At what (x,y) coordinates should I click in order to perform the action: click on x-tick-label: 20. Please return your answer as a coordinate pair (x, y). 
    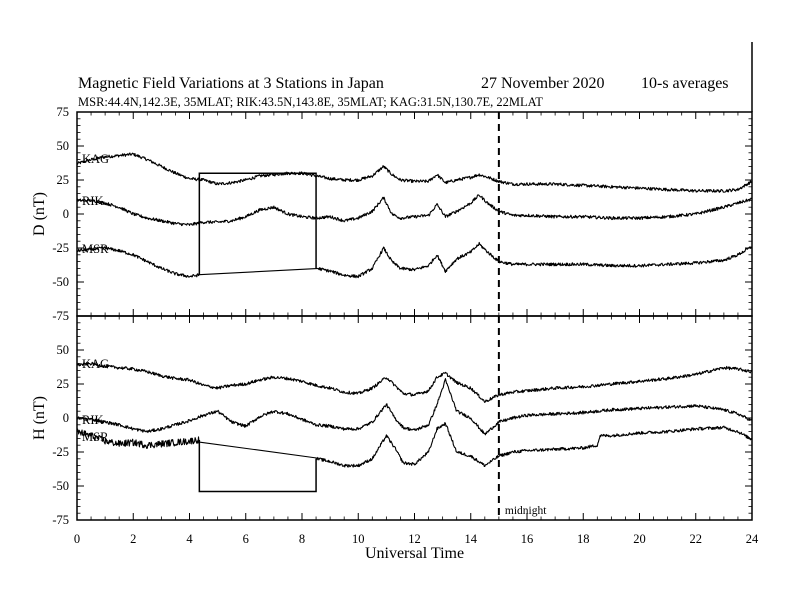
    Looking at the image, I should click on (639, 539).